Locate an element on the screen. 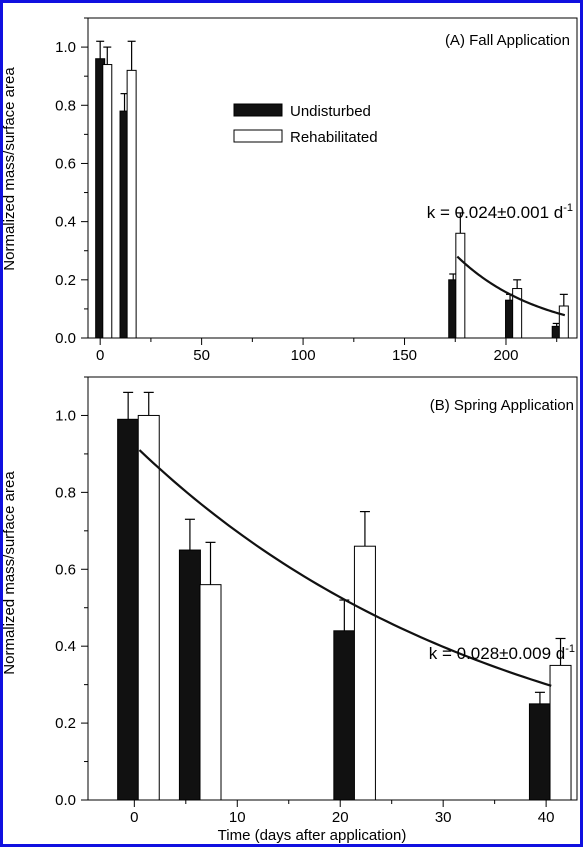 The height and width of the screenshot is (847, 583). legend-label-undisturbed: Undisturbed is located at coordinates (330, 111).